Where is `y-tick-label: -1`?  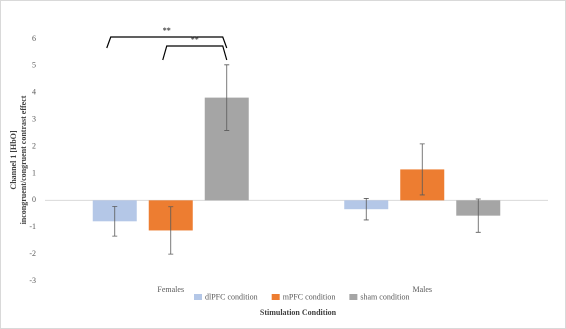 y-tick-label: -1 is located at coordinates (32, 226).